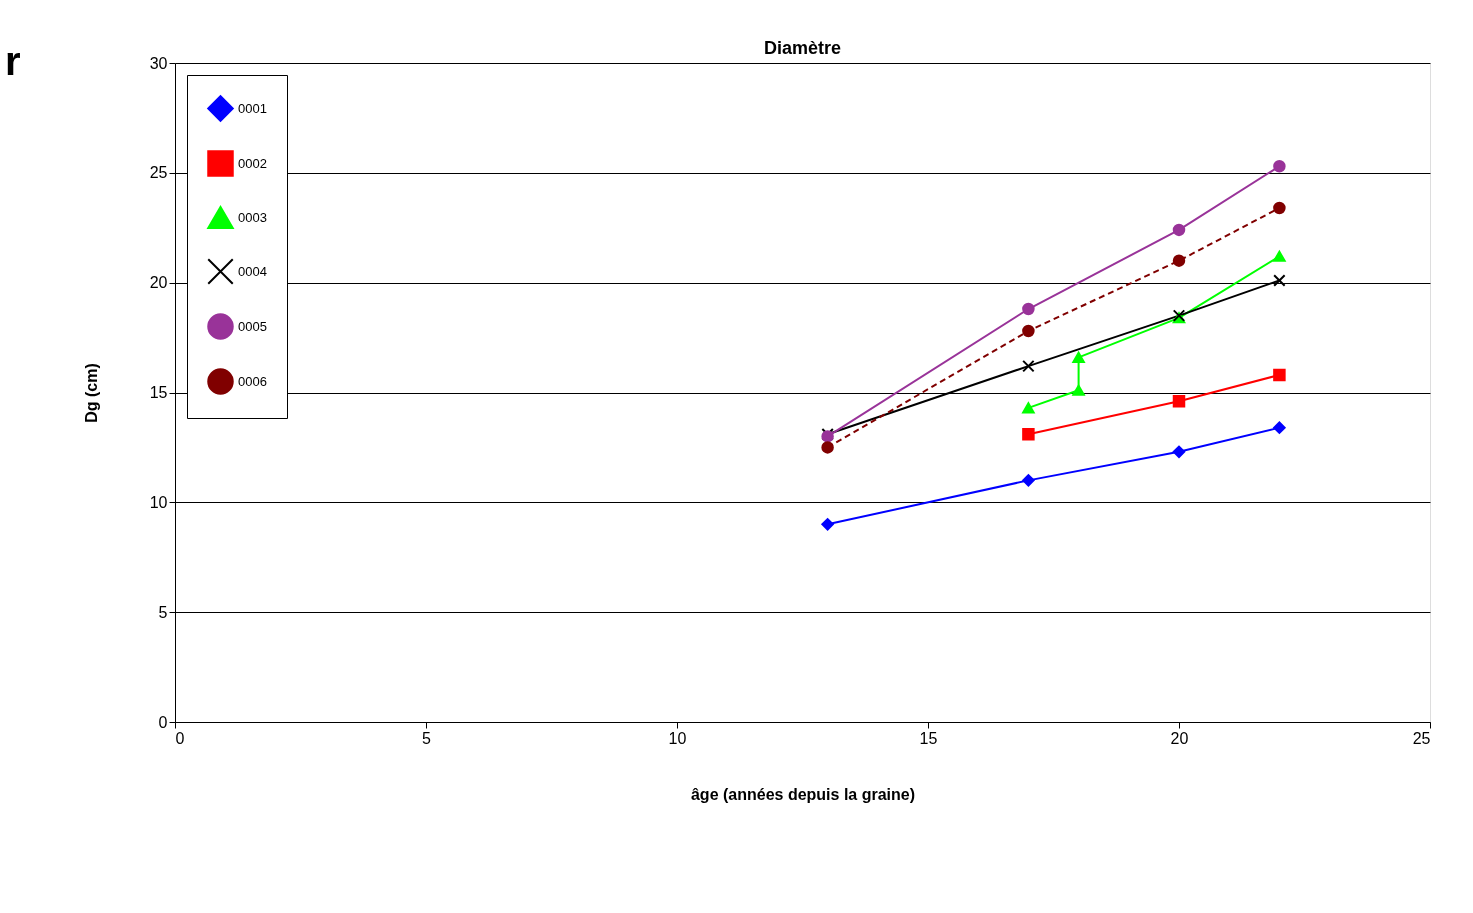 This screenshot has width=1473, height=913. Describe the element at coordinates (427, 738) in the screenshot. I see `x-tick-label: 5` at that location.